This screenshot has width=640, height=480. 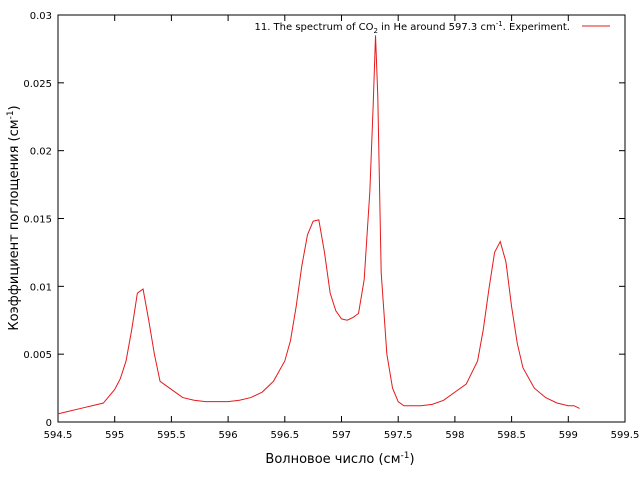 I want to click on x-tick-label: 599, so click(x=568, y=435).